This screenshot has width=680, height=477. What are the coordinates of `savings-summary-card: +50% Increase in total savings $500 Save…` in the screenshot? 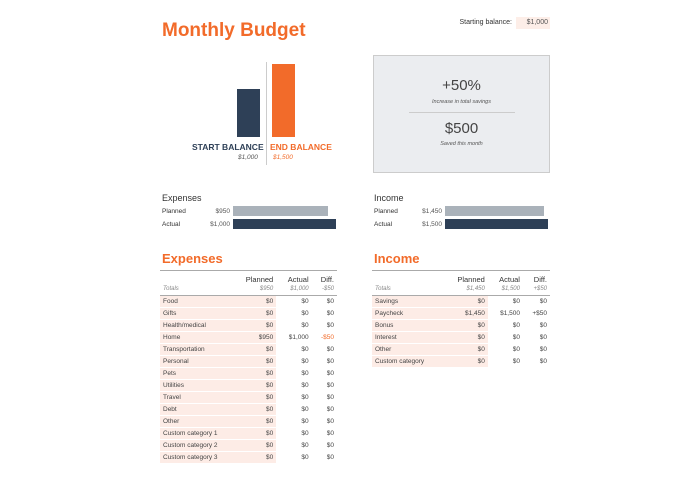 It's located at (461, 114).